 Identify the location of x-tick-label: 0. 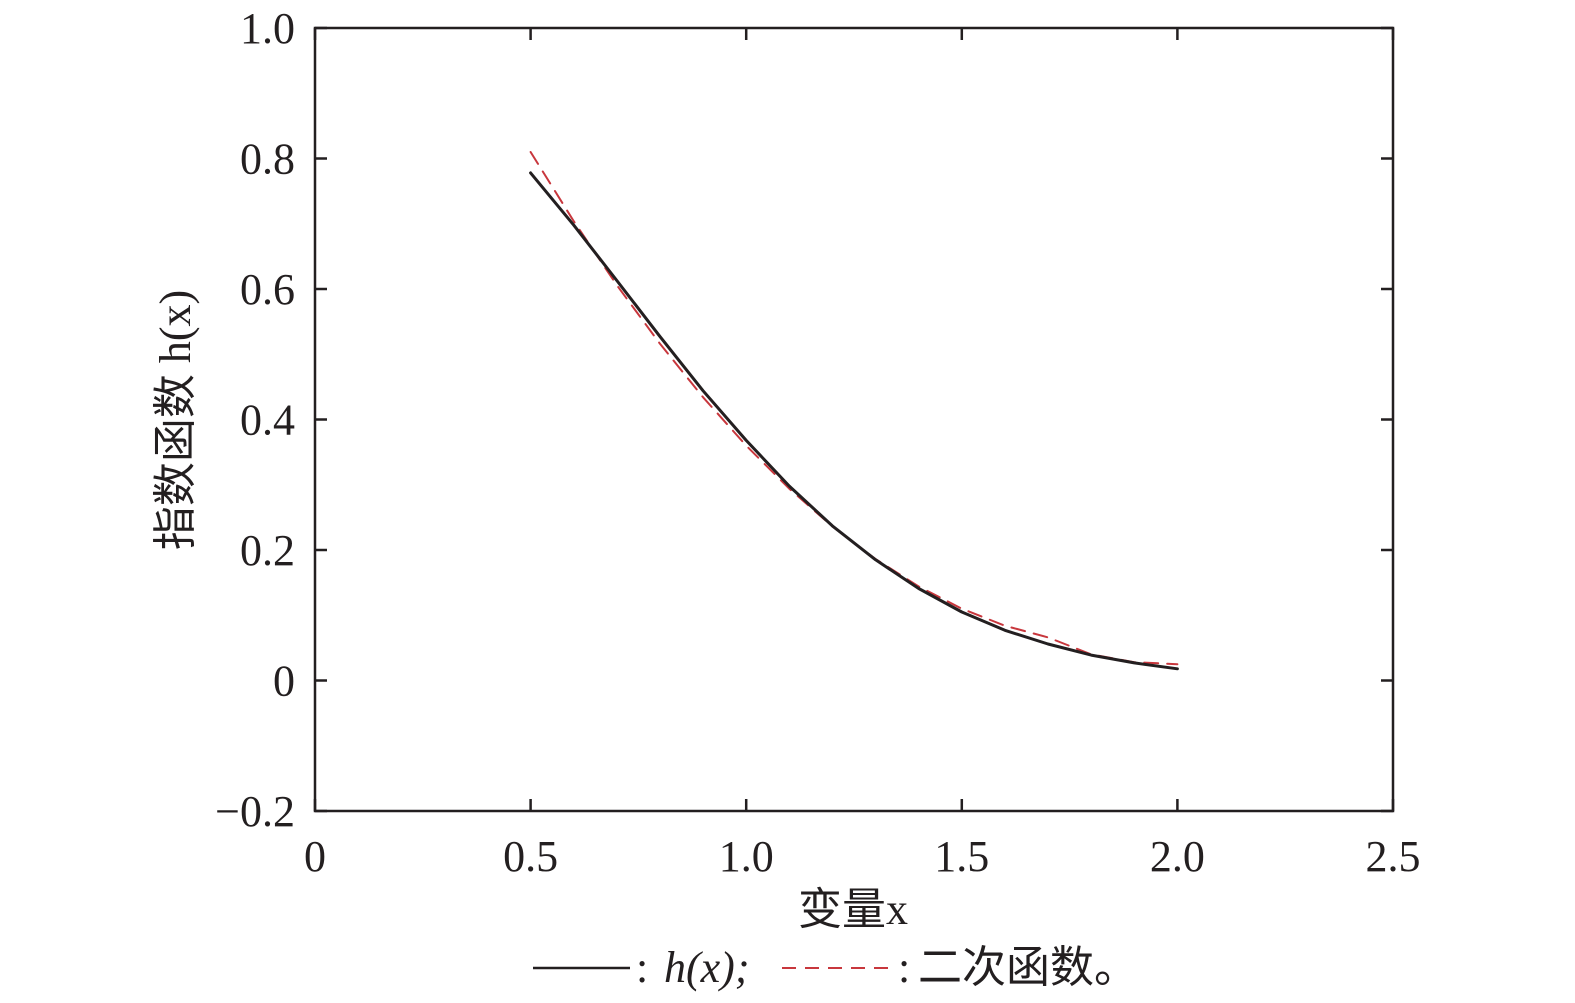
(315, 856).